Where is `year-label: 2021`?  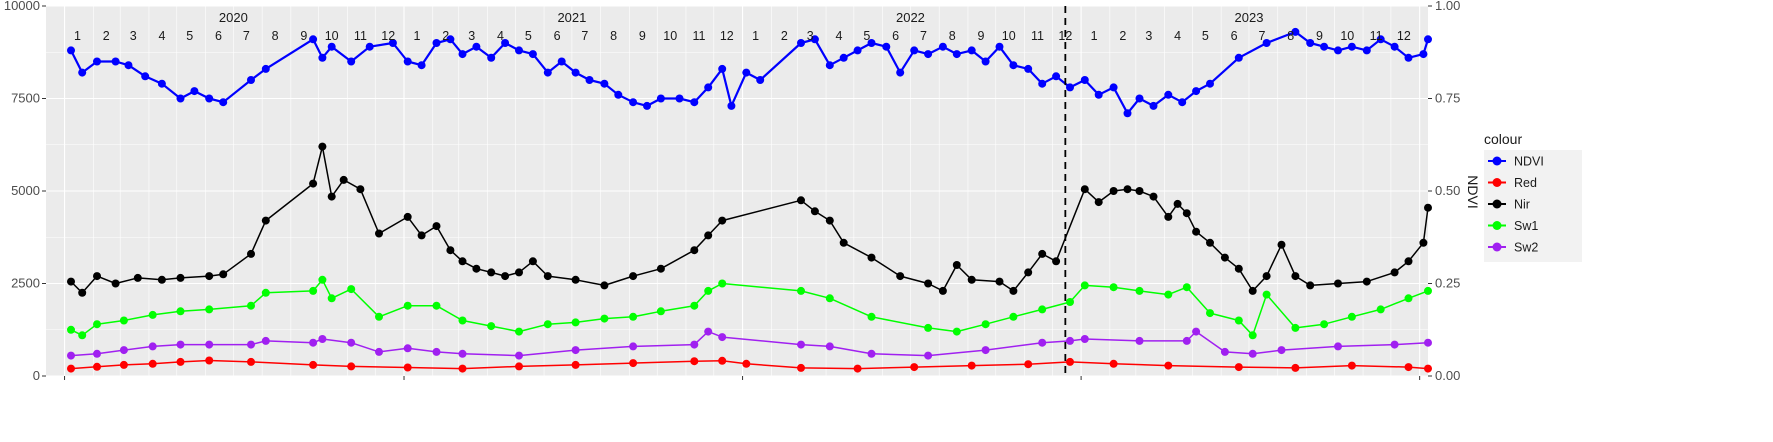 year-label: 2021 is located at coordinates (571, 17).